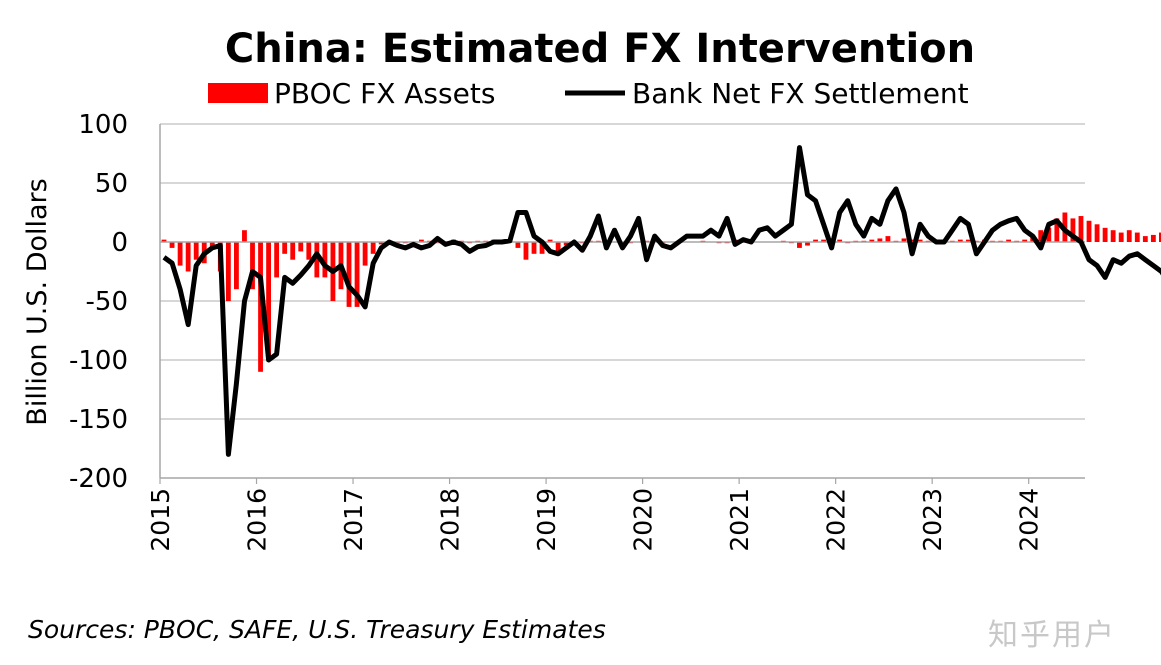 The image size is (1161, 665). I want to click on chart-title: China: Estimated FX Intervention, so click(600, 49).